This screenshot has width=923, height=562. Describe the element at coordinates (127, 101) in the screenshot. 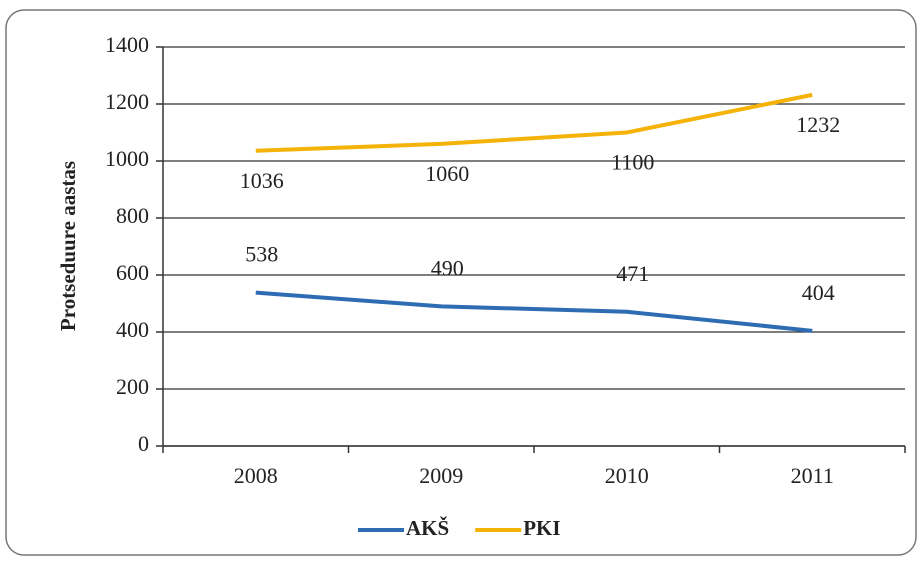

I see `y-tick-label: 1200` at that location.